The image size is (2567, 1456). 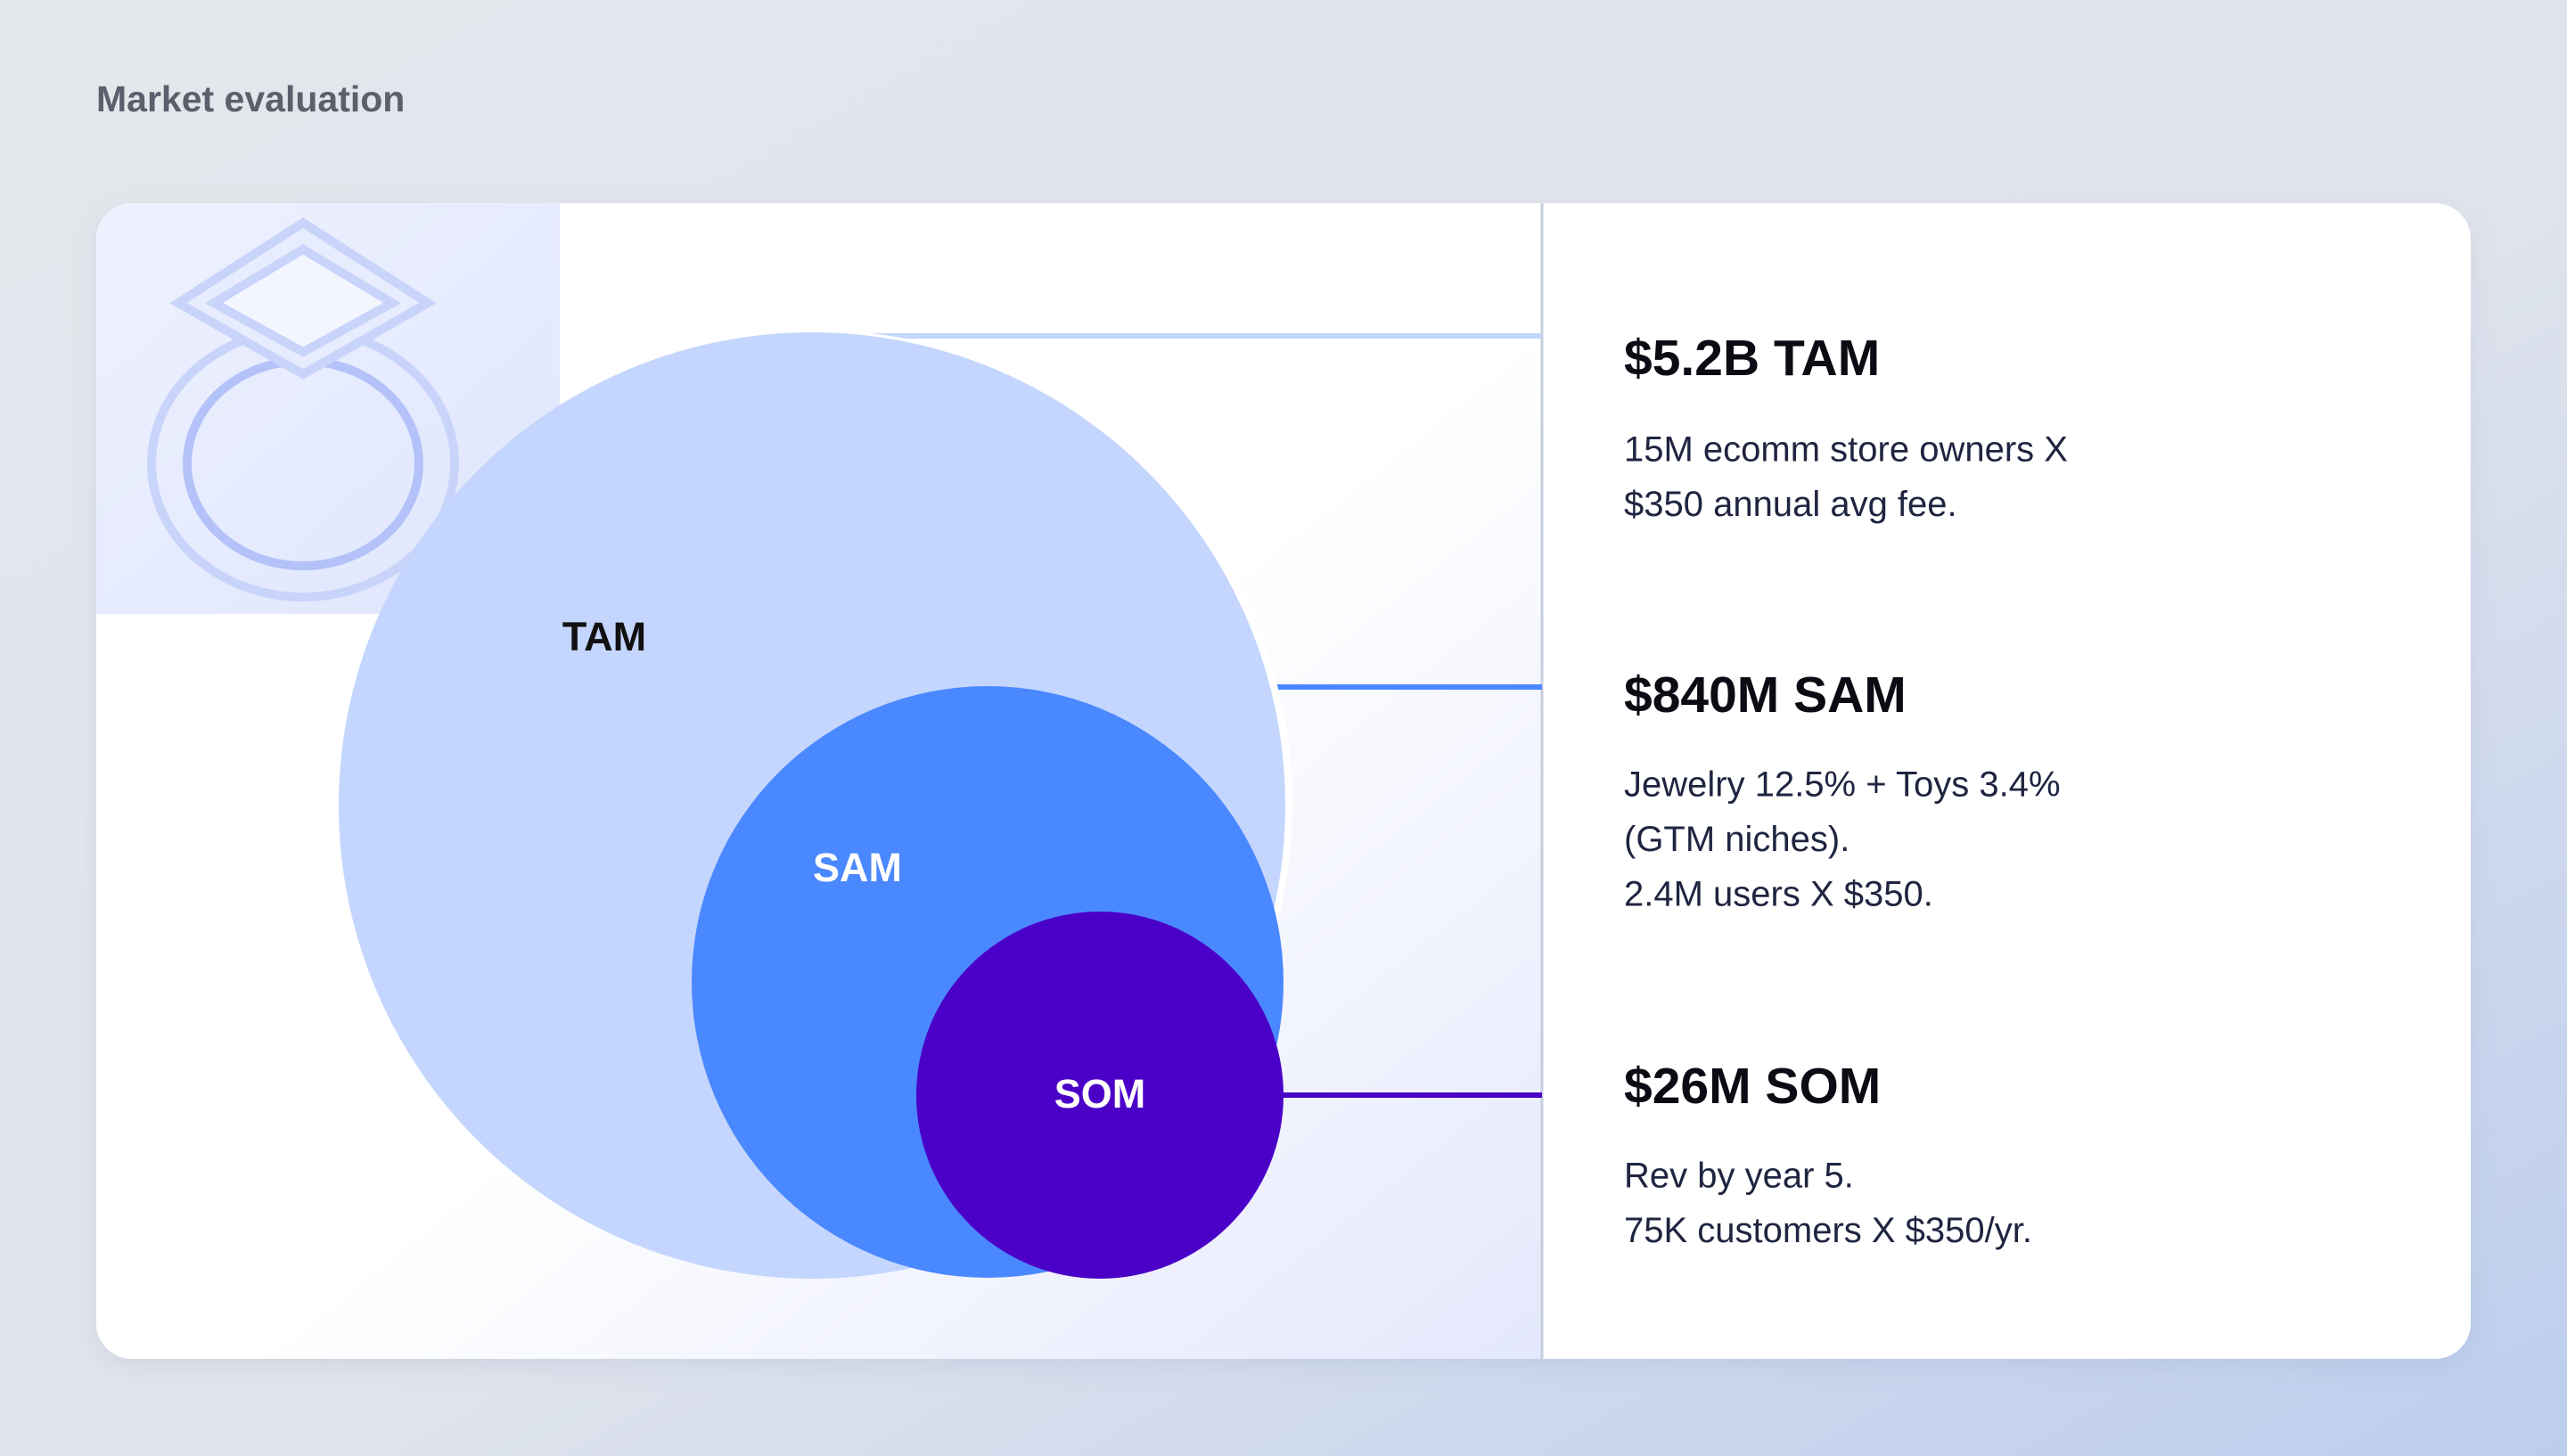 What do you see at coordinates (604, 636) in the screenshot?
I see `tam-label: TAM` at bounding box center [604, 636].